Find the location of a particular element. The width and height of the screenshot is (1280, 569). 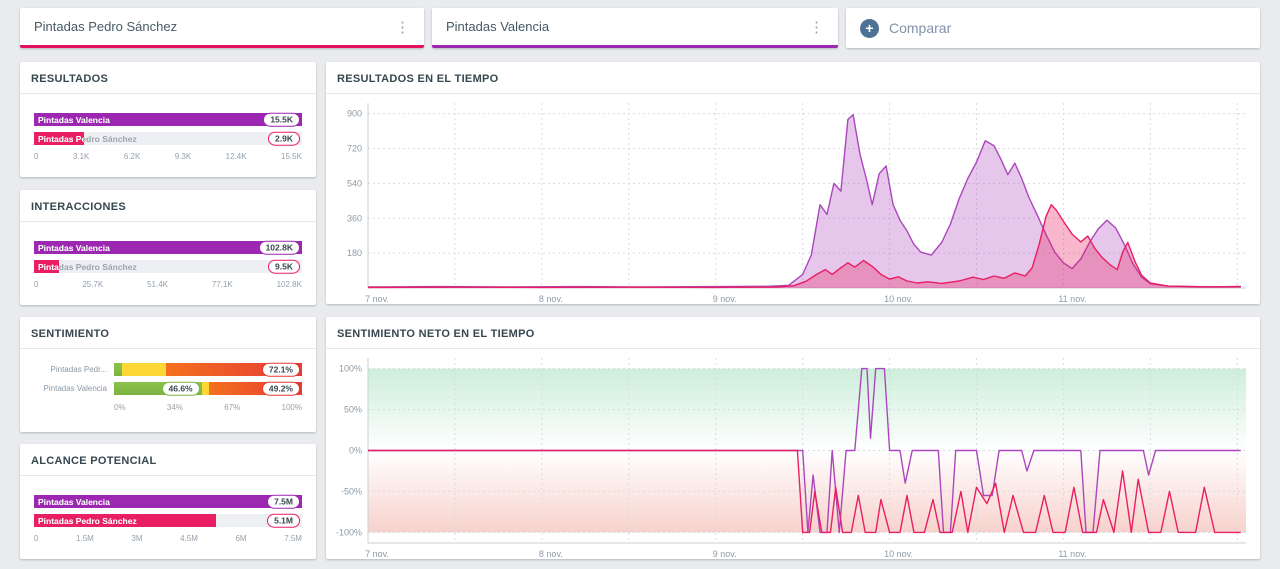

x-axis: 0 1.5M 3M 4.5M 6M 7.5M is located at coordinates (168, 538).